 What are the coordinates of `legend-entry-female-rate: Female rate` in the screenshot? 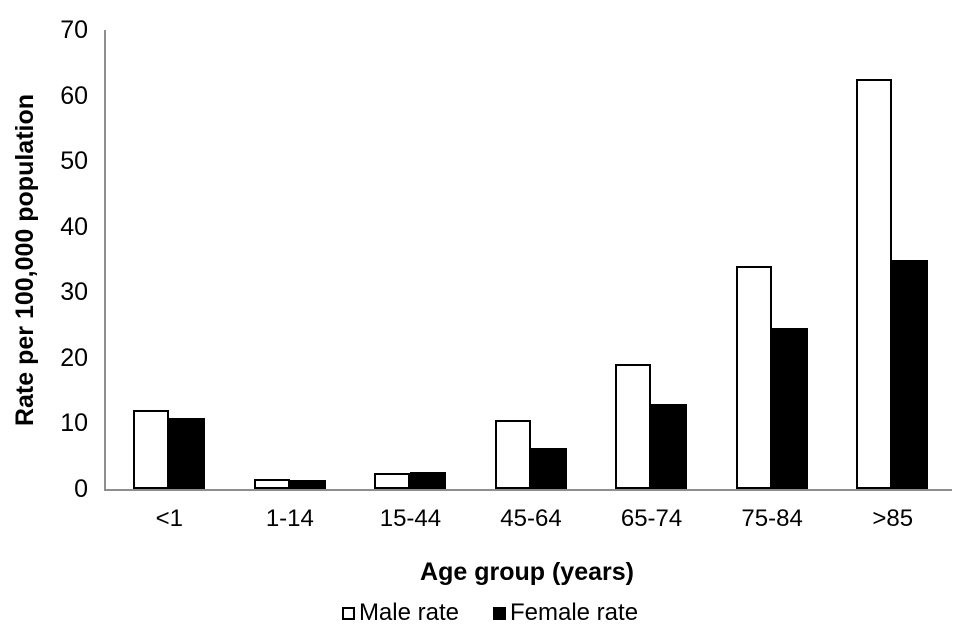 It's located at (565, 613).